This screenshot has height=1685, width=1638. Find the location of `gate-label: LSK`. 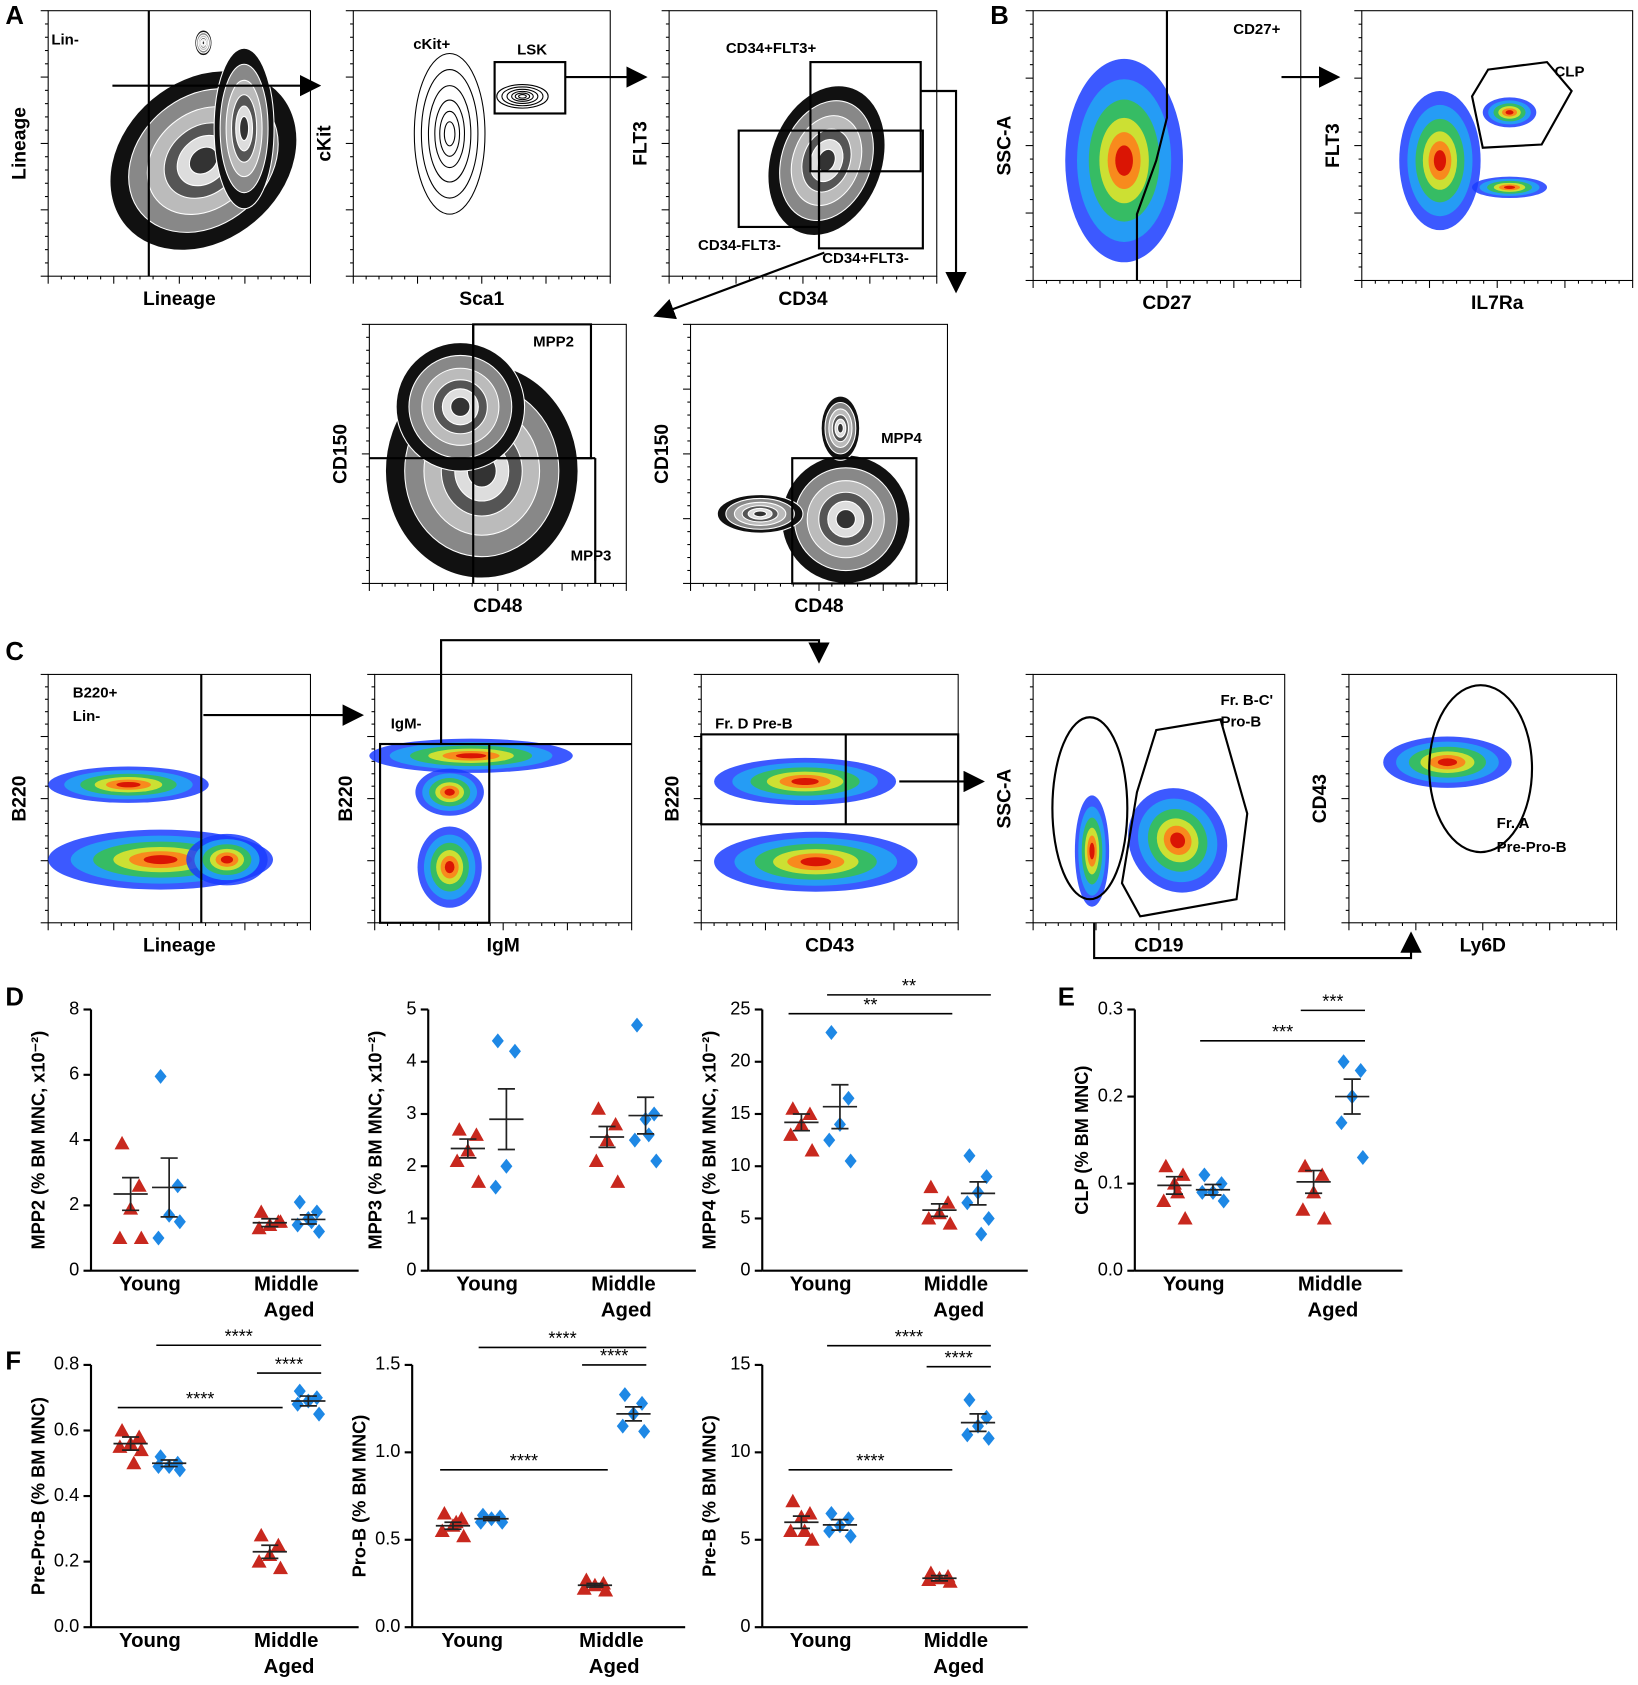

gate-label: LSK is located at coordinates (532, 49).